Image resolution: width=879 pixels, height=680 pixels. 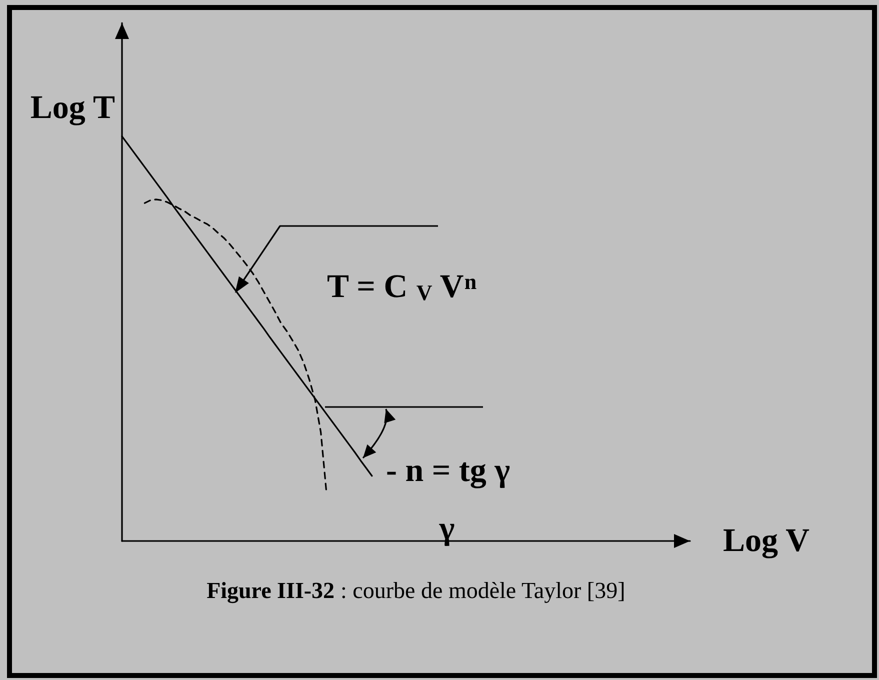 I want to click on text: Figure III-32 : courbe de modèle Taylor [39], so click(x=416, y=591).